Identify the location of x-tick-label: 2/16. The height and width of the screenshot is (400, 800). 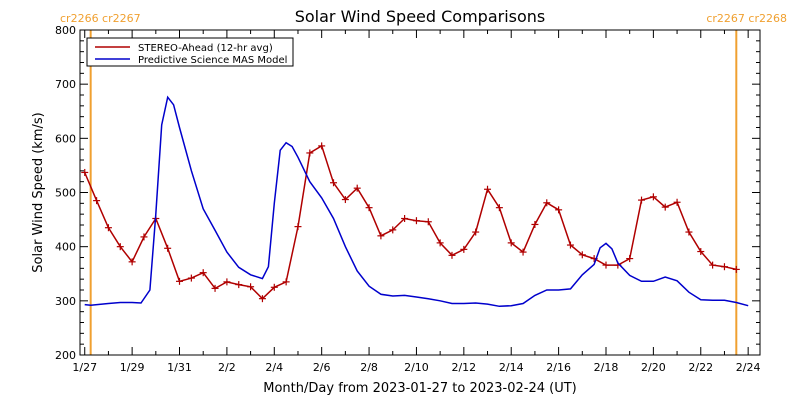
(558, 367).